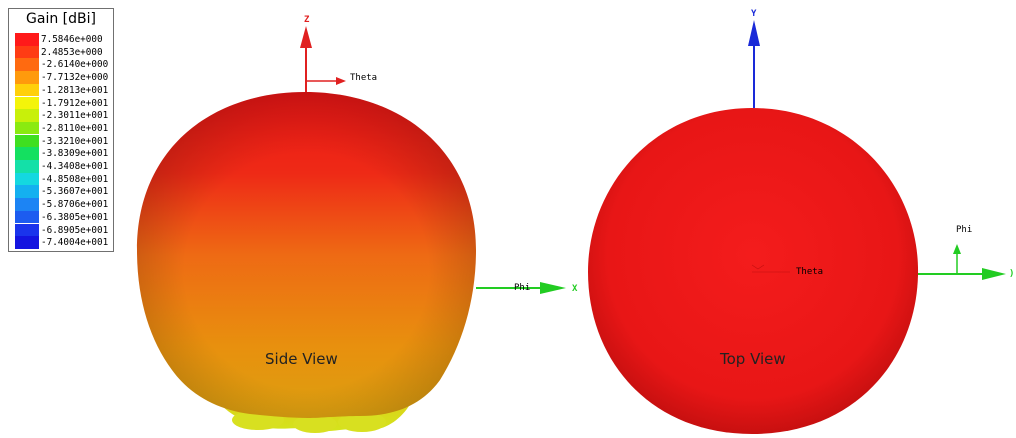  Describe the element at coordinates (75, 192) in the screenshot. I see `legend-value: -5.3607e+001` at that location.